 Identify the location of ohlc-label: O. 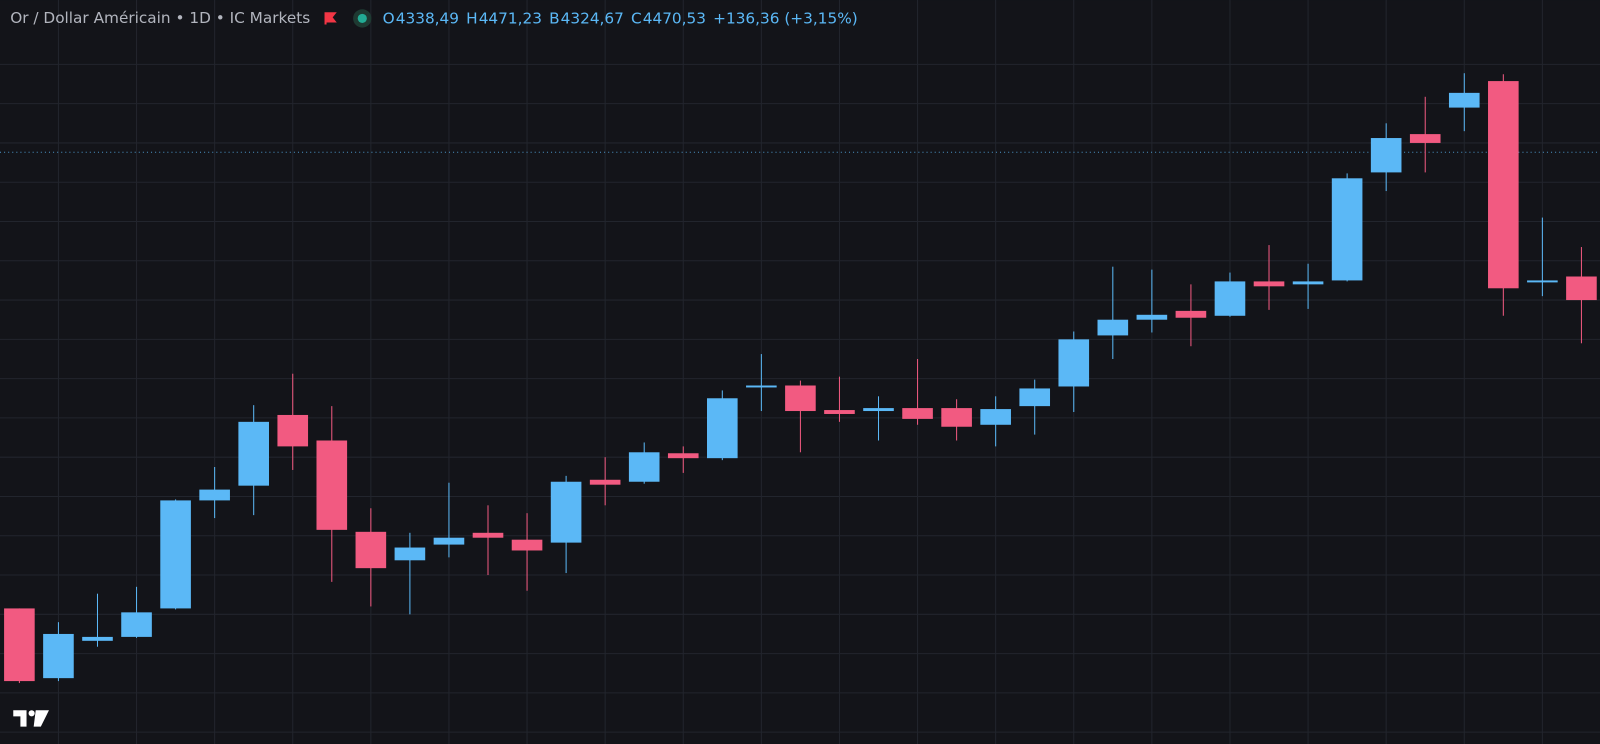
(389, 18).